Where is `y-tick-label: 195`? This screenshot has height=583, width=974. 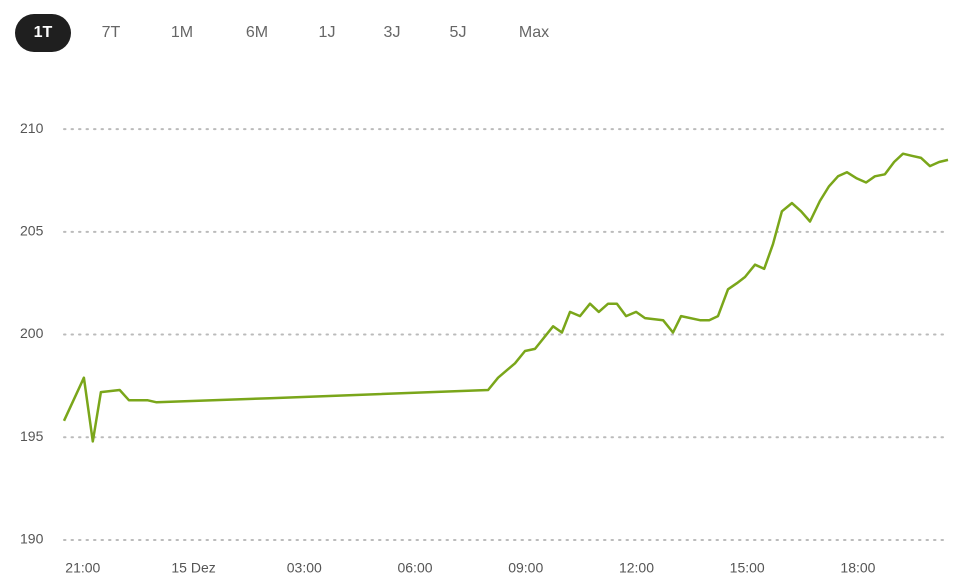
y-tick-label: 195 is located at coordinates (32, 436).